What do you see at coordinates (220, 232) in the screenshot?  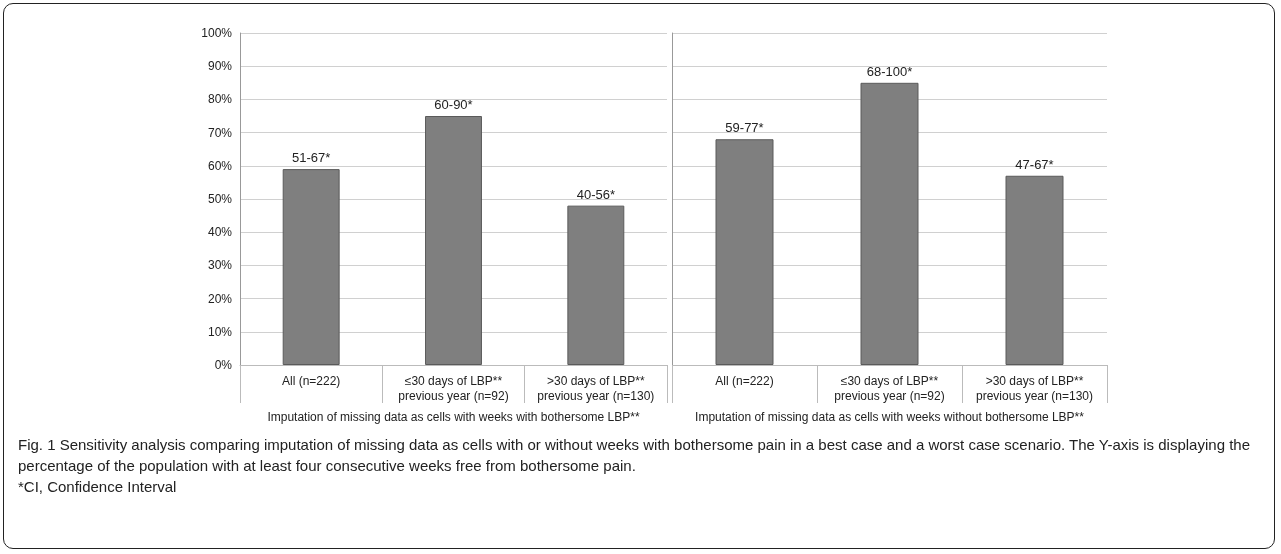 I see `y-tick-label: 40%` at bounding box center [220, 232].